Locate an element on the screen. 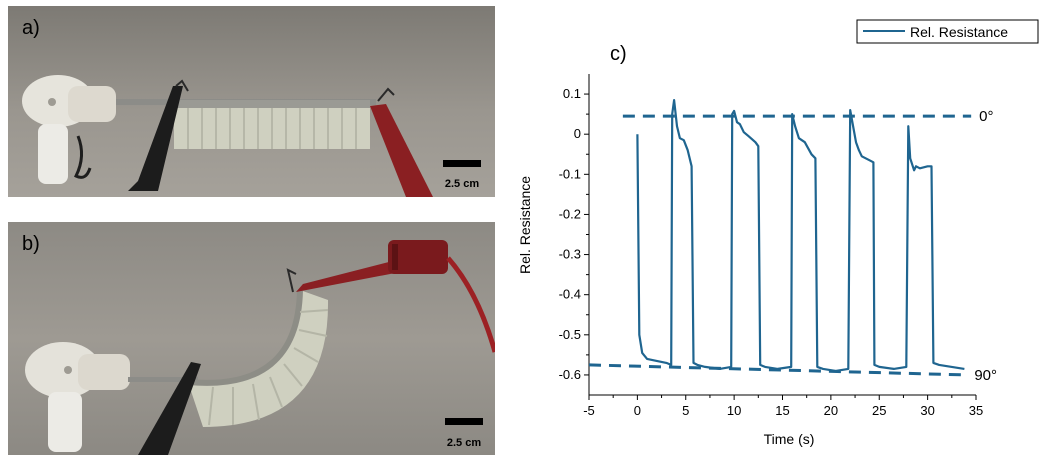 The image size is (1039, 466). y-axis-label: Rel. Resistance is located at coordinates (525, 225).